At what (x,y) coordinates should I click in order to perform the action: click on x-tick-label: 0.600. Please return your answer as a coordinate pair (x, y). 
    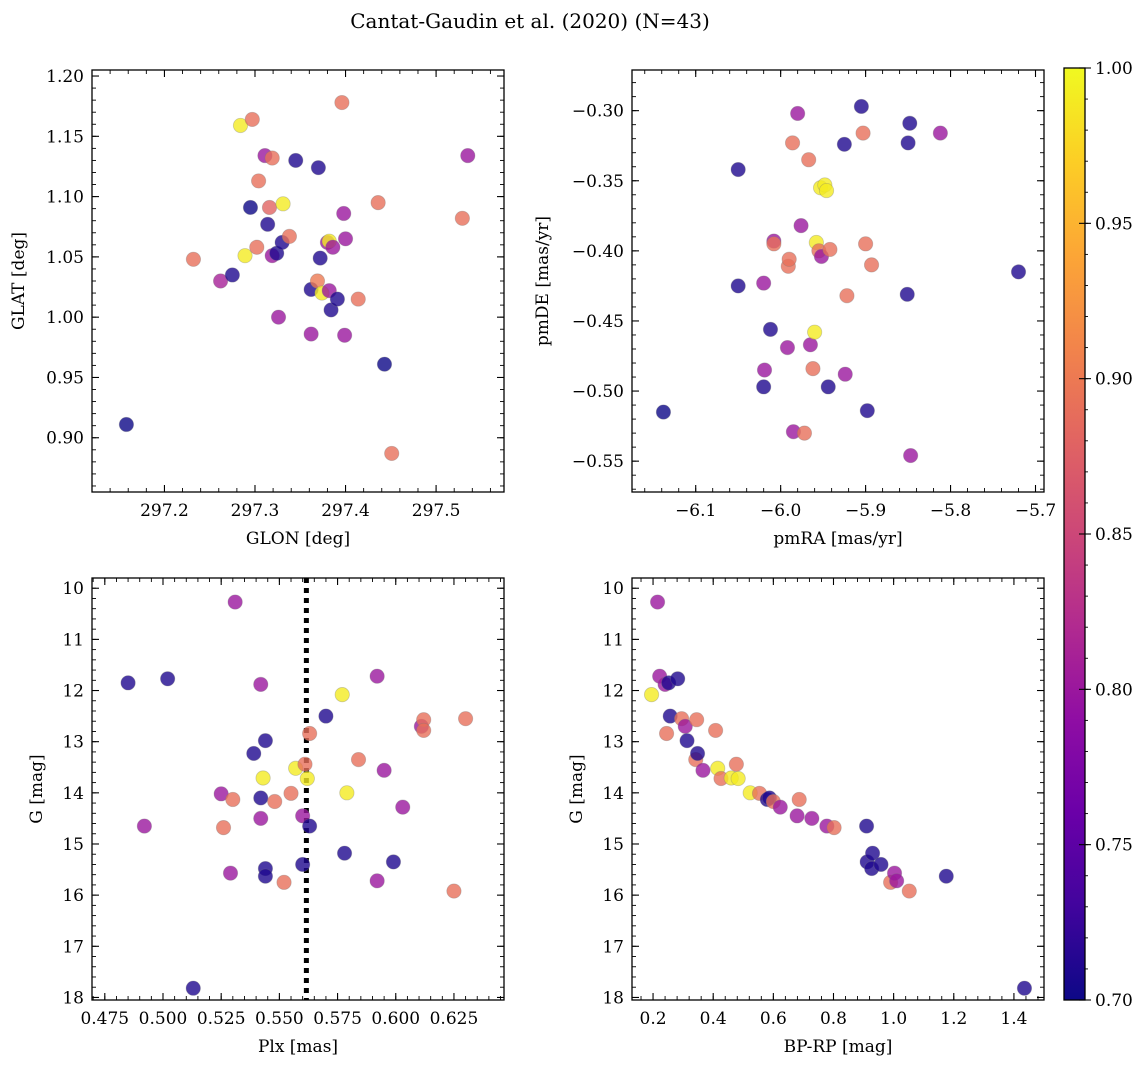
    Looking at the image, I should click on (395, 1019).